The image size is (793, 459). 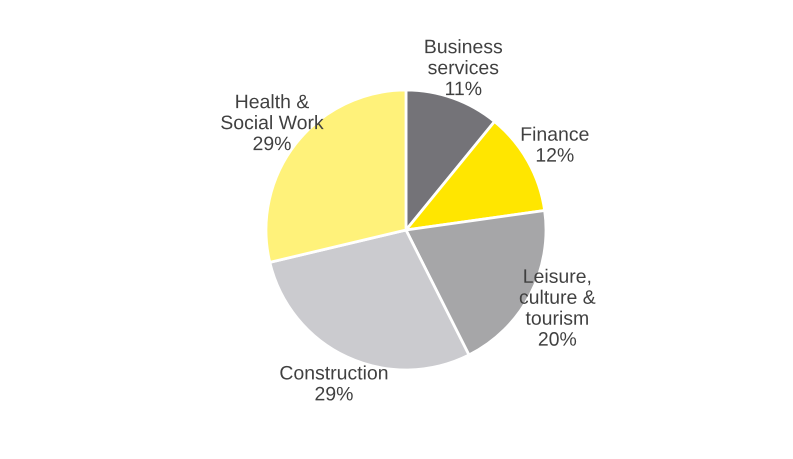 What do you see at coordinates (464, 89) in the screenshot?
I see `data-label: 11%` at bounding box center [464, 89].